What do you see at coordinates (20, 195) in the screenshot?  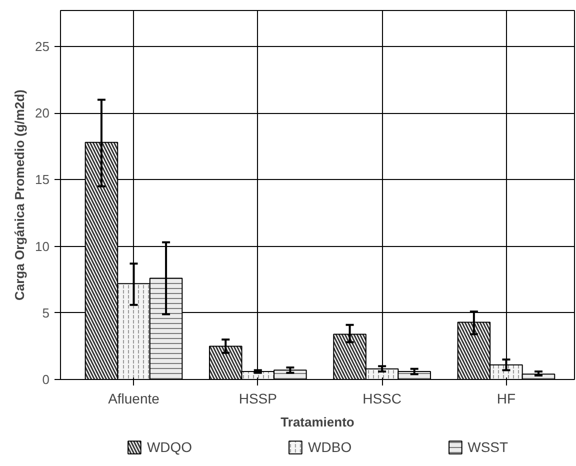 I see `y-axis-title: Carga Orgánica Promedio (g/m2d)` at bounding box center [20, 195].